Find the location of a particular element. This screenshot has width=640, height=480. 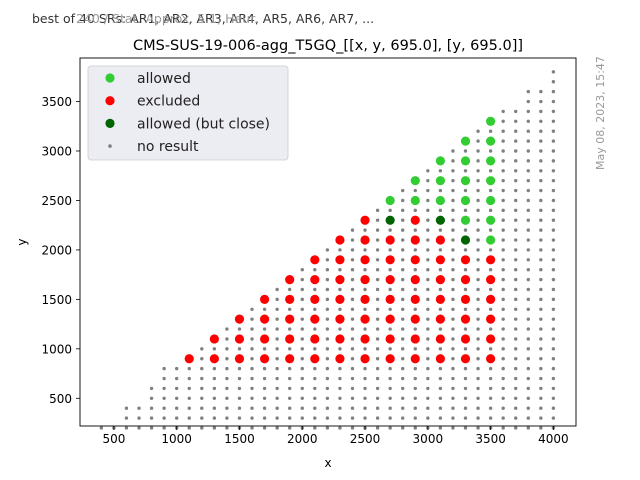

y-tick-label: 3000 is located at coordinates (56, 151).